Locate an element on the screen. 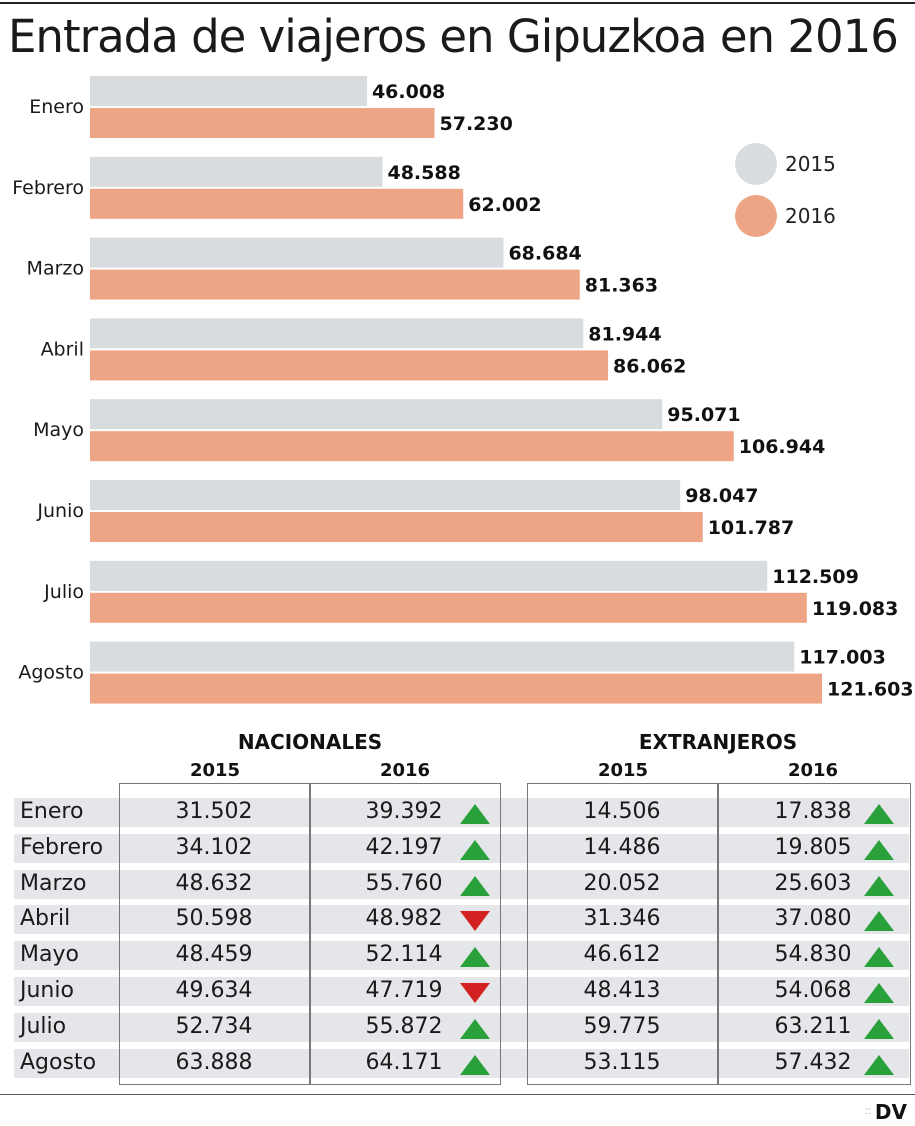 The image size is (915, 1126). cell-nac2015: 48.459 is located at coordinates (214, 955).